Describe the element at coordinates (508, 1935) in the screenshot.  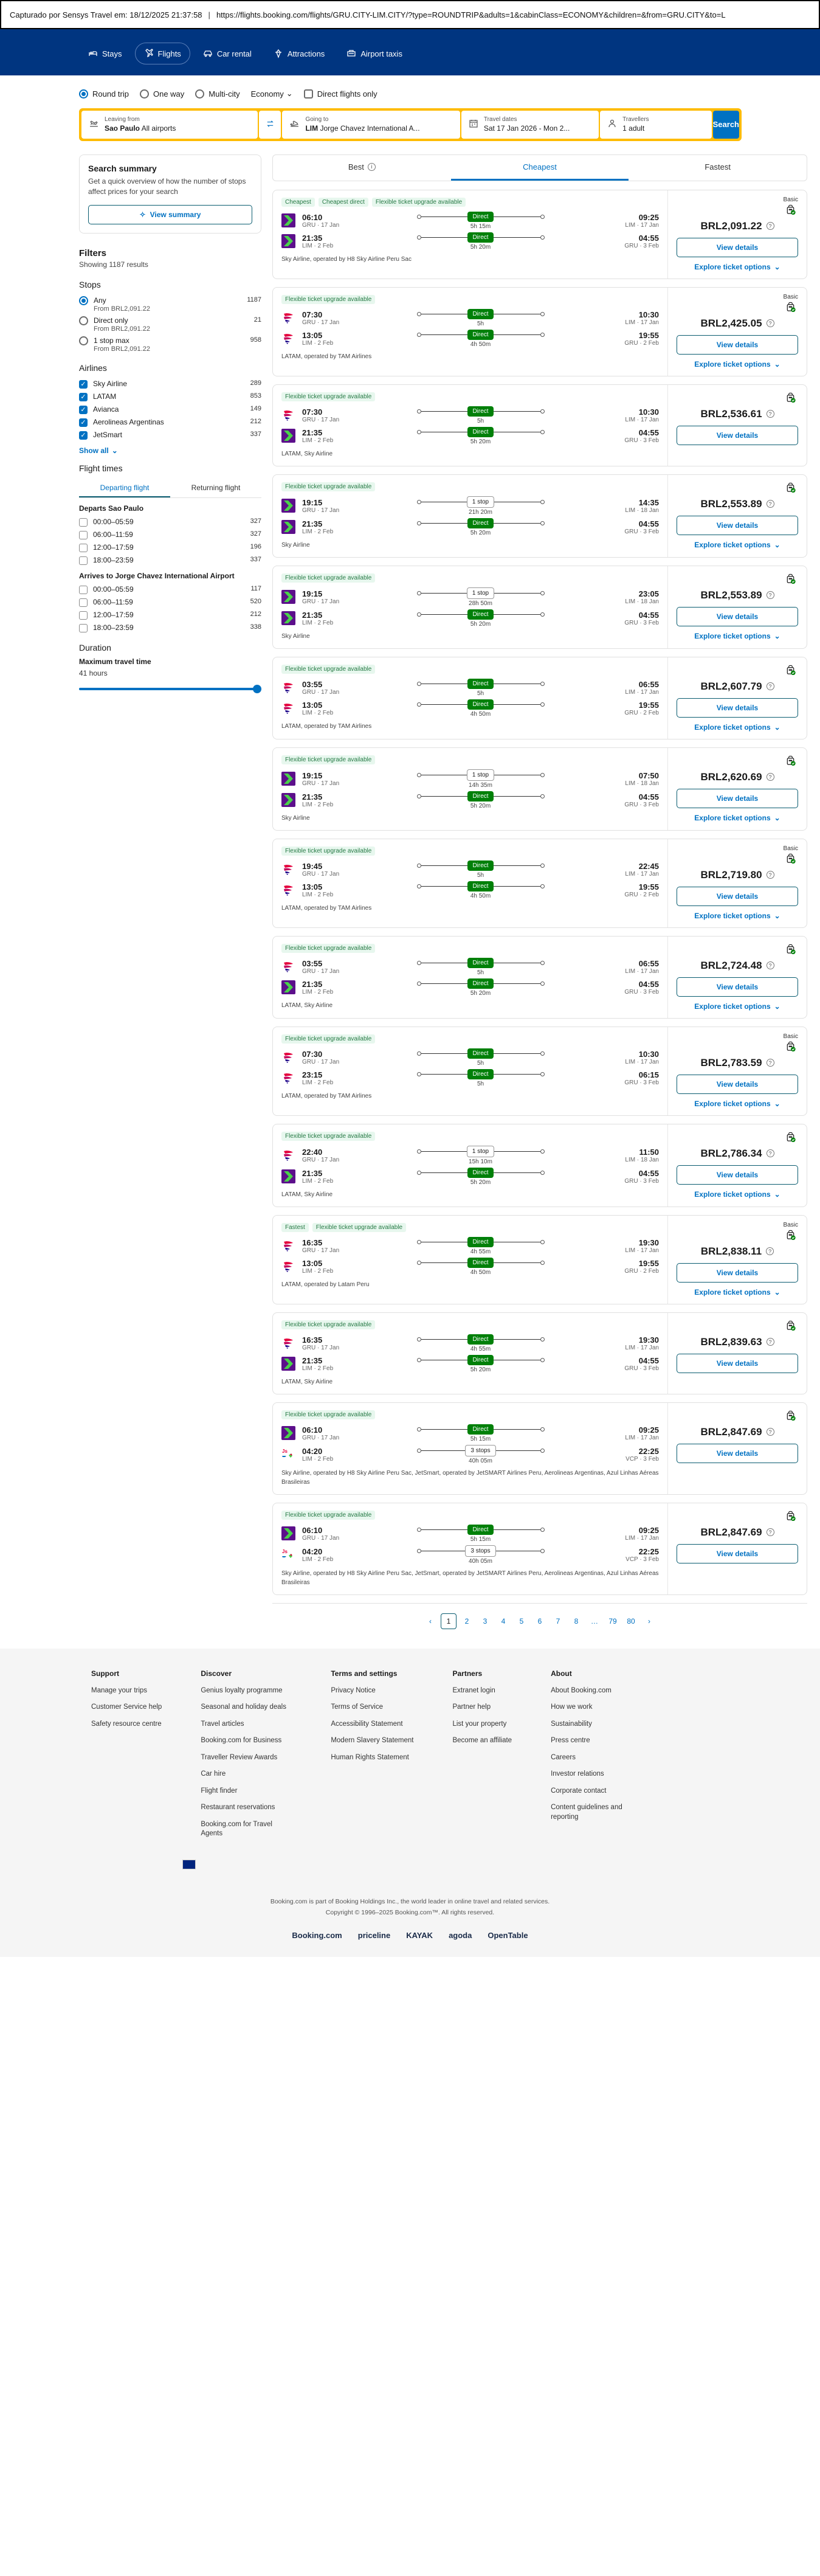
I see `brand-logo: OpenTable` at that location.